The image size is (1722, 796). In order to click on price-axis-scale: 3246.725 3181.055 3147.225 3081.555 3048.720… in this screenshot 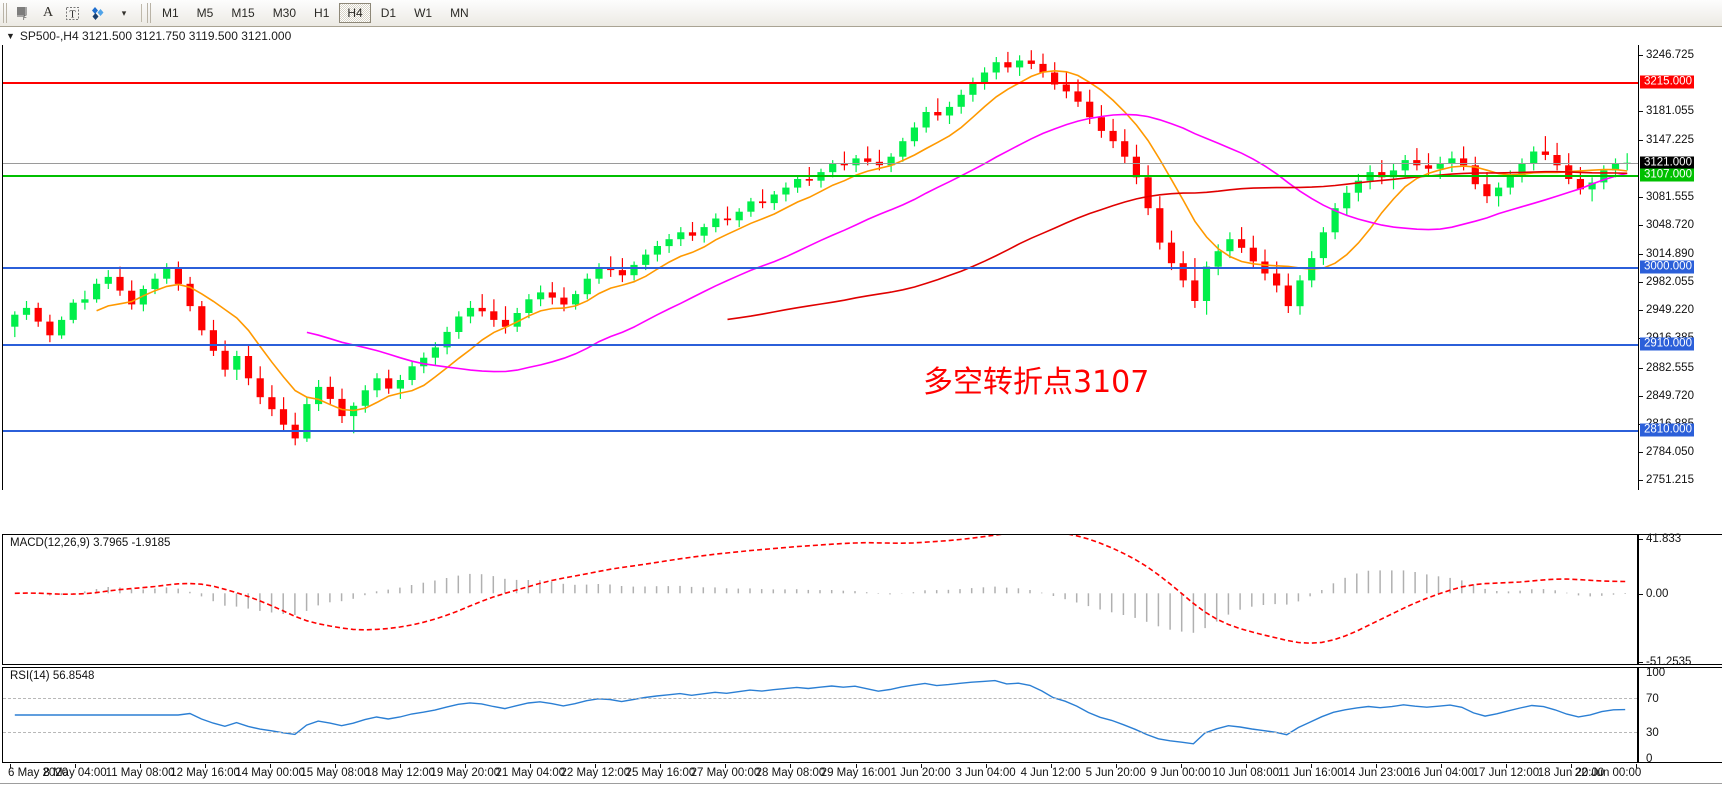, I will do `click(1680, 267)`.